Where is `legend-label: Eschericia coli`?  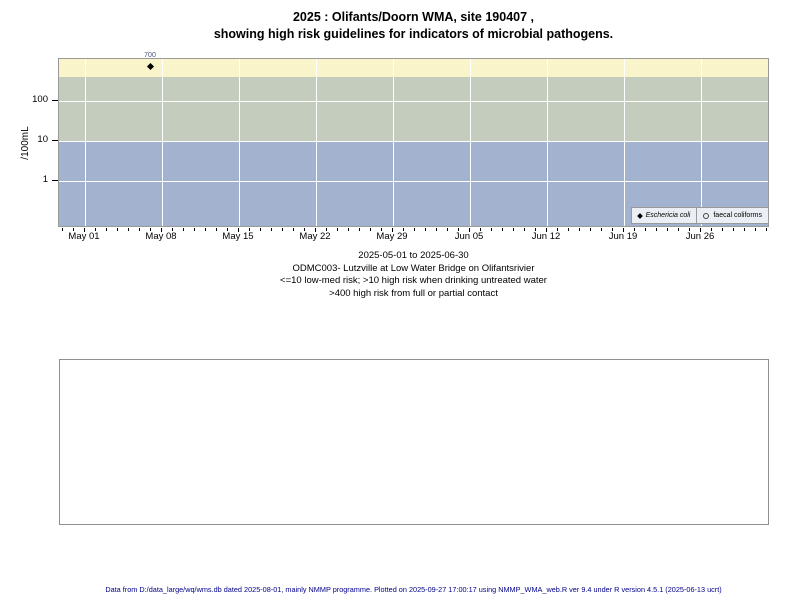
legend-label: Eschericia coli is located at coordinates (668, 215).